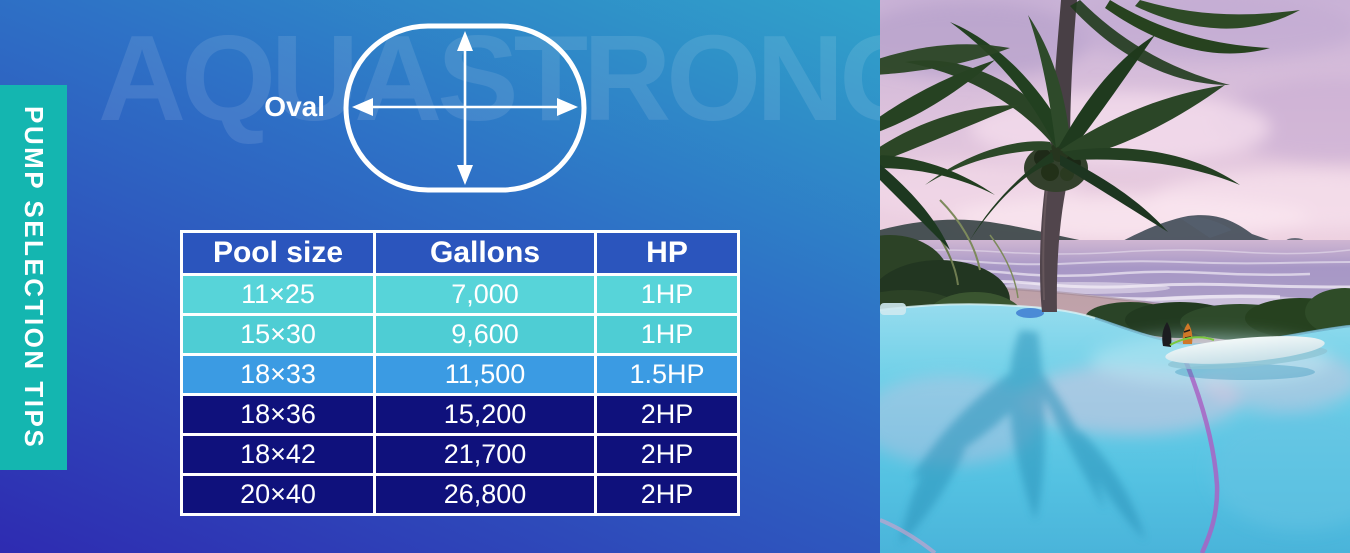 The height and width of the screenshot is (553, 1350). What do you see at coordinates (485, 414) in the screenshot?
I see `gallons-cell: 15,200` at bounding box center [485, 414].